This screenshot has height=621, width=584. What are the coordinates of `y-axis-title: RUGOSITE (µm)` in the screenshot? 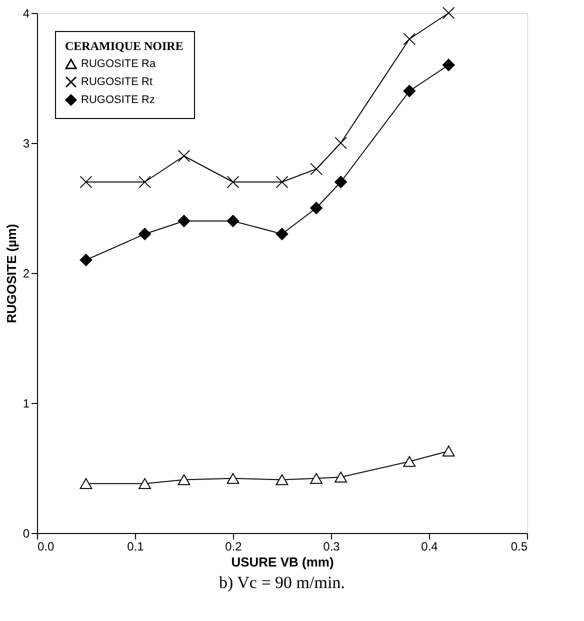 It's located at (11, 274).